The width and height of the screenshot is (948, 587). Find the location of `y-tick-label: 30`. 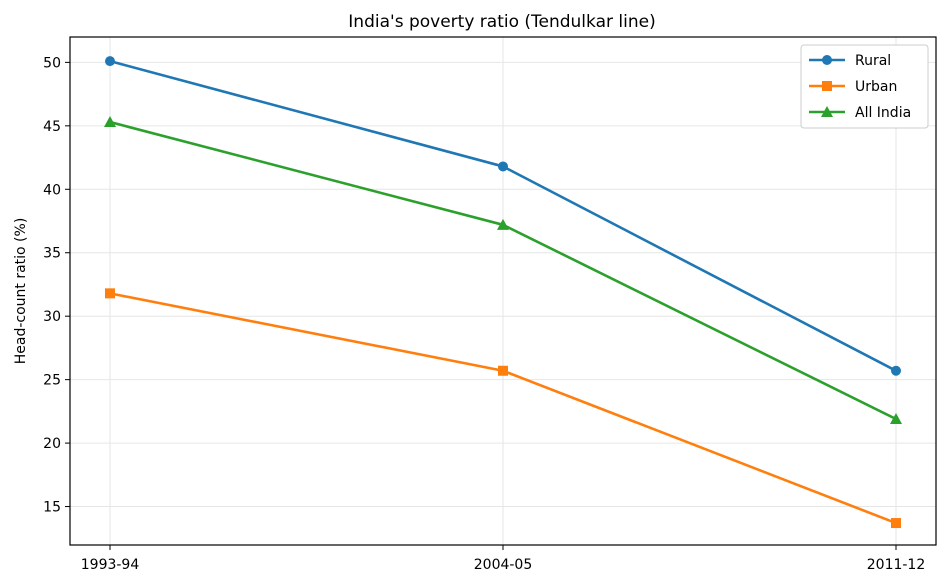

y-tick-label: 30 is located at coordinates (52, 317).